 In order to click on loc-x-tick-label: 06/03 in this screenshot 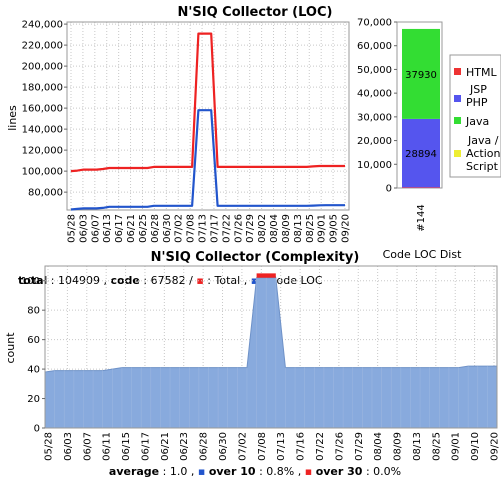, I will do `click(83, 228)`.